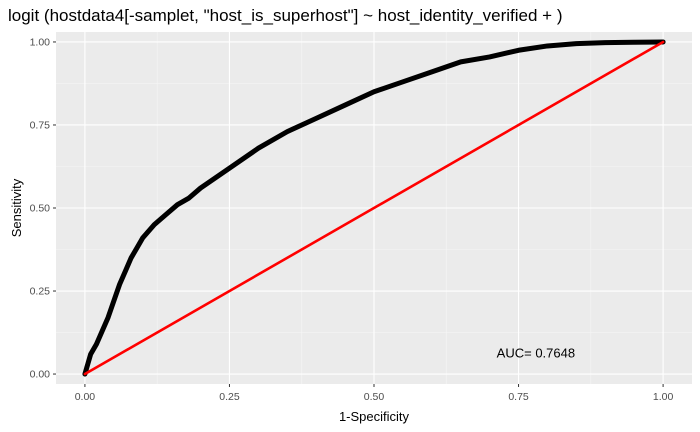  I want to click on y-tick-label: 1.00, so click(40, 43).